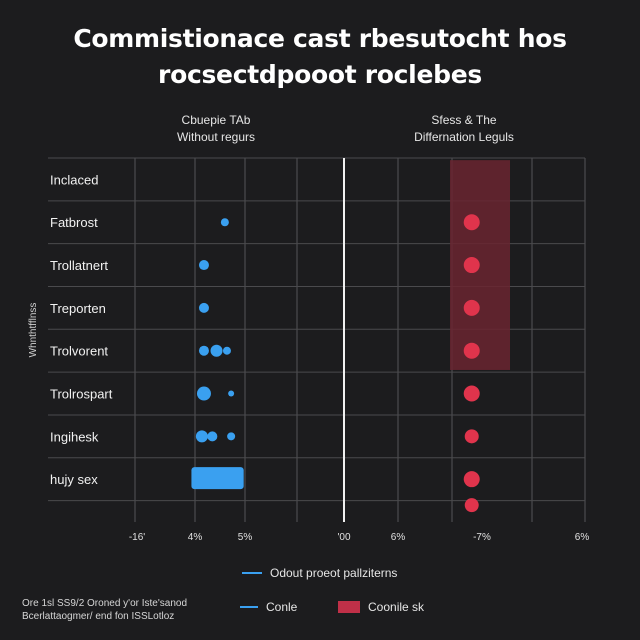 Image resolution: width=640 pixels, height=640 pixels. I want to click on row-label: hujy sex, so click(74, 479).